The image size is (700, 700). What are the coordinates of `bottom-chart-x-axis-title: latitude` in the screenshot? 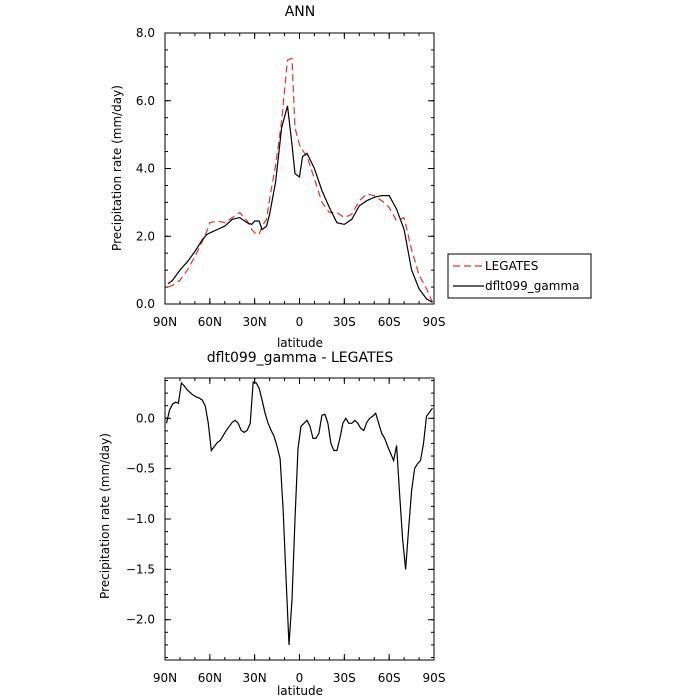 It's located at (300, 691).